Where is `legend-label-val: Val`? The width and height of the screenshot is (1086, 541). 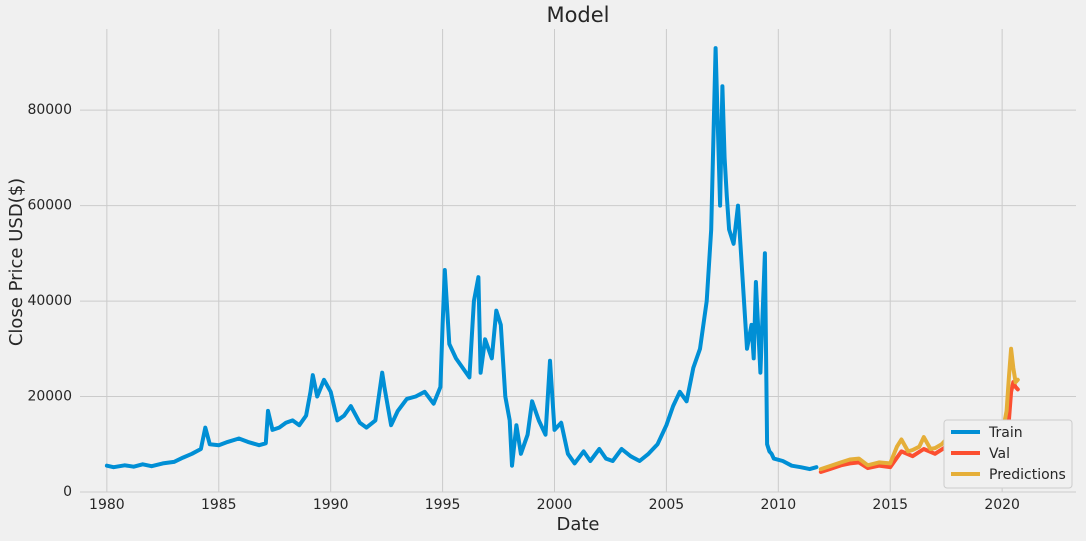
legend-label-val: Val is located at coordinates (999, 454).